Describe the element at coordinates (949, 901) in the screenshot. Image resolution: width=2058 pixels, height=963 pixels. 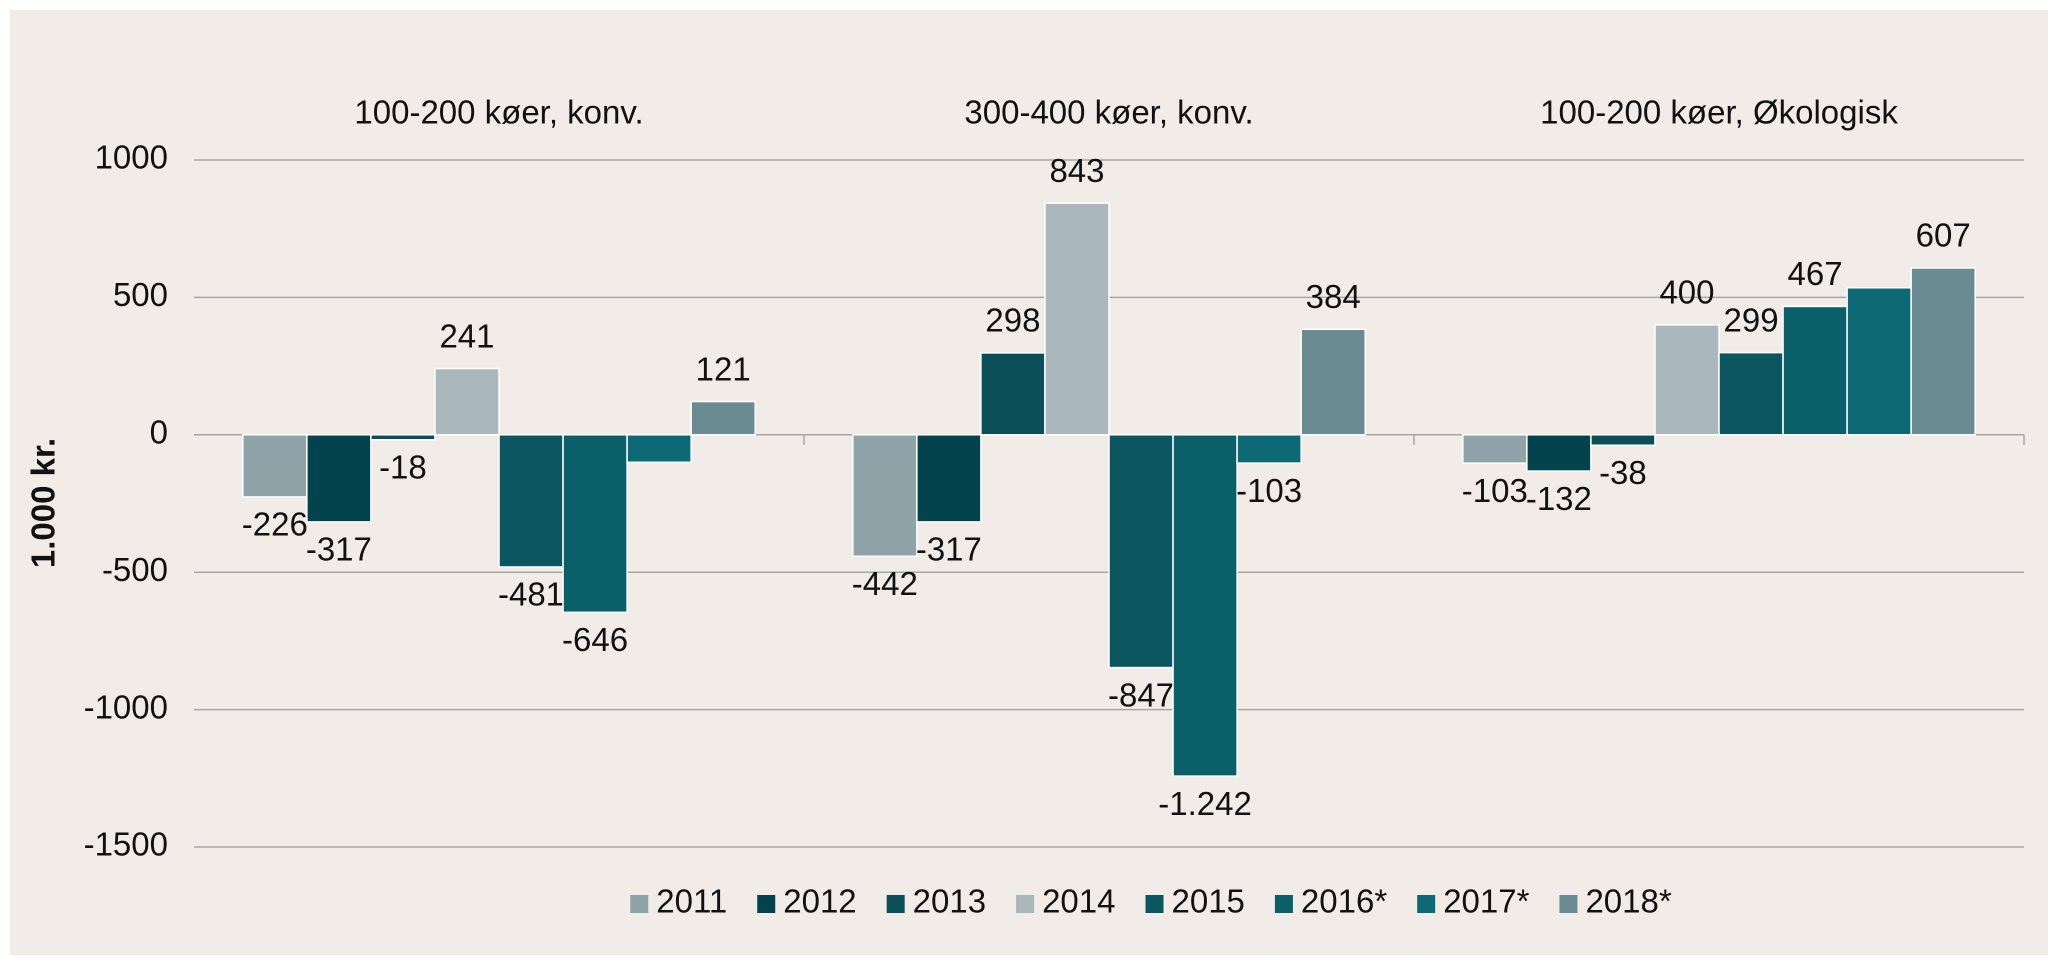
I see `legend-label: 2013` at that location.